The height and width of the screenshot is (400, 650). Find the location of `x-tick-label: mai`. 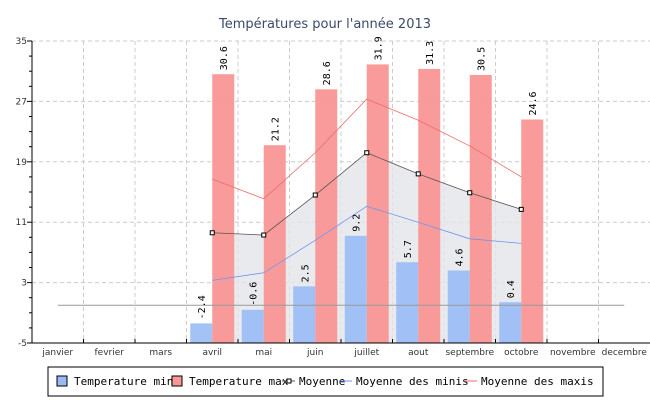

x-tick-label: mai is located at coordinates (263, 353).